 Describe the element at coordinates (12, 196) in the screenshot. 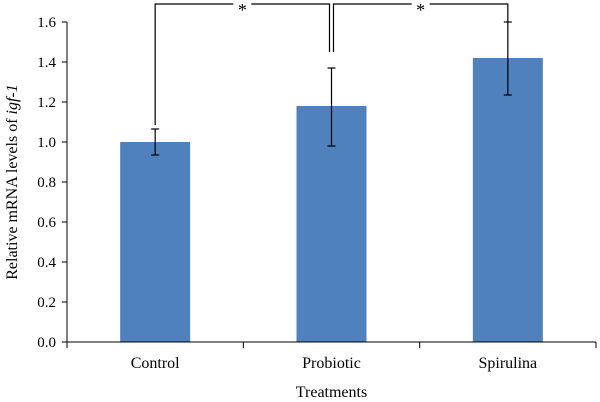

I see `y-axis-title-prefix: Relative mRNA levels of` at that location.